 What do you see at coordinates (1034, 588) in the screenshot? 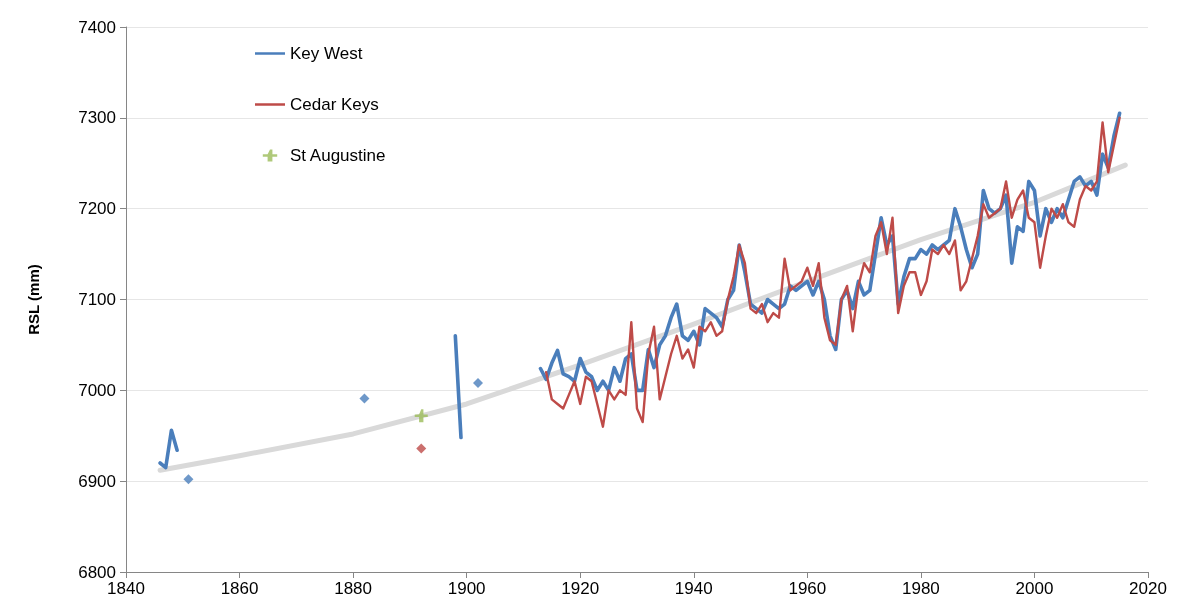
I see `x-tick-label: 2000` at bounding box center [1034, 588].